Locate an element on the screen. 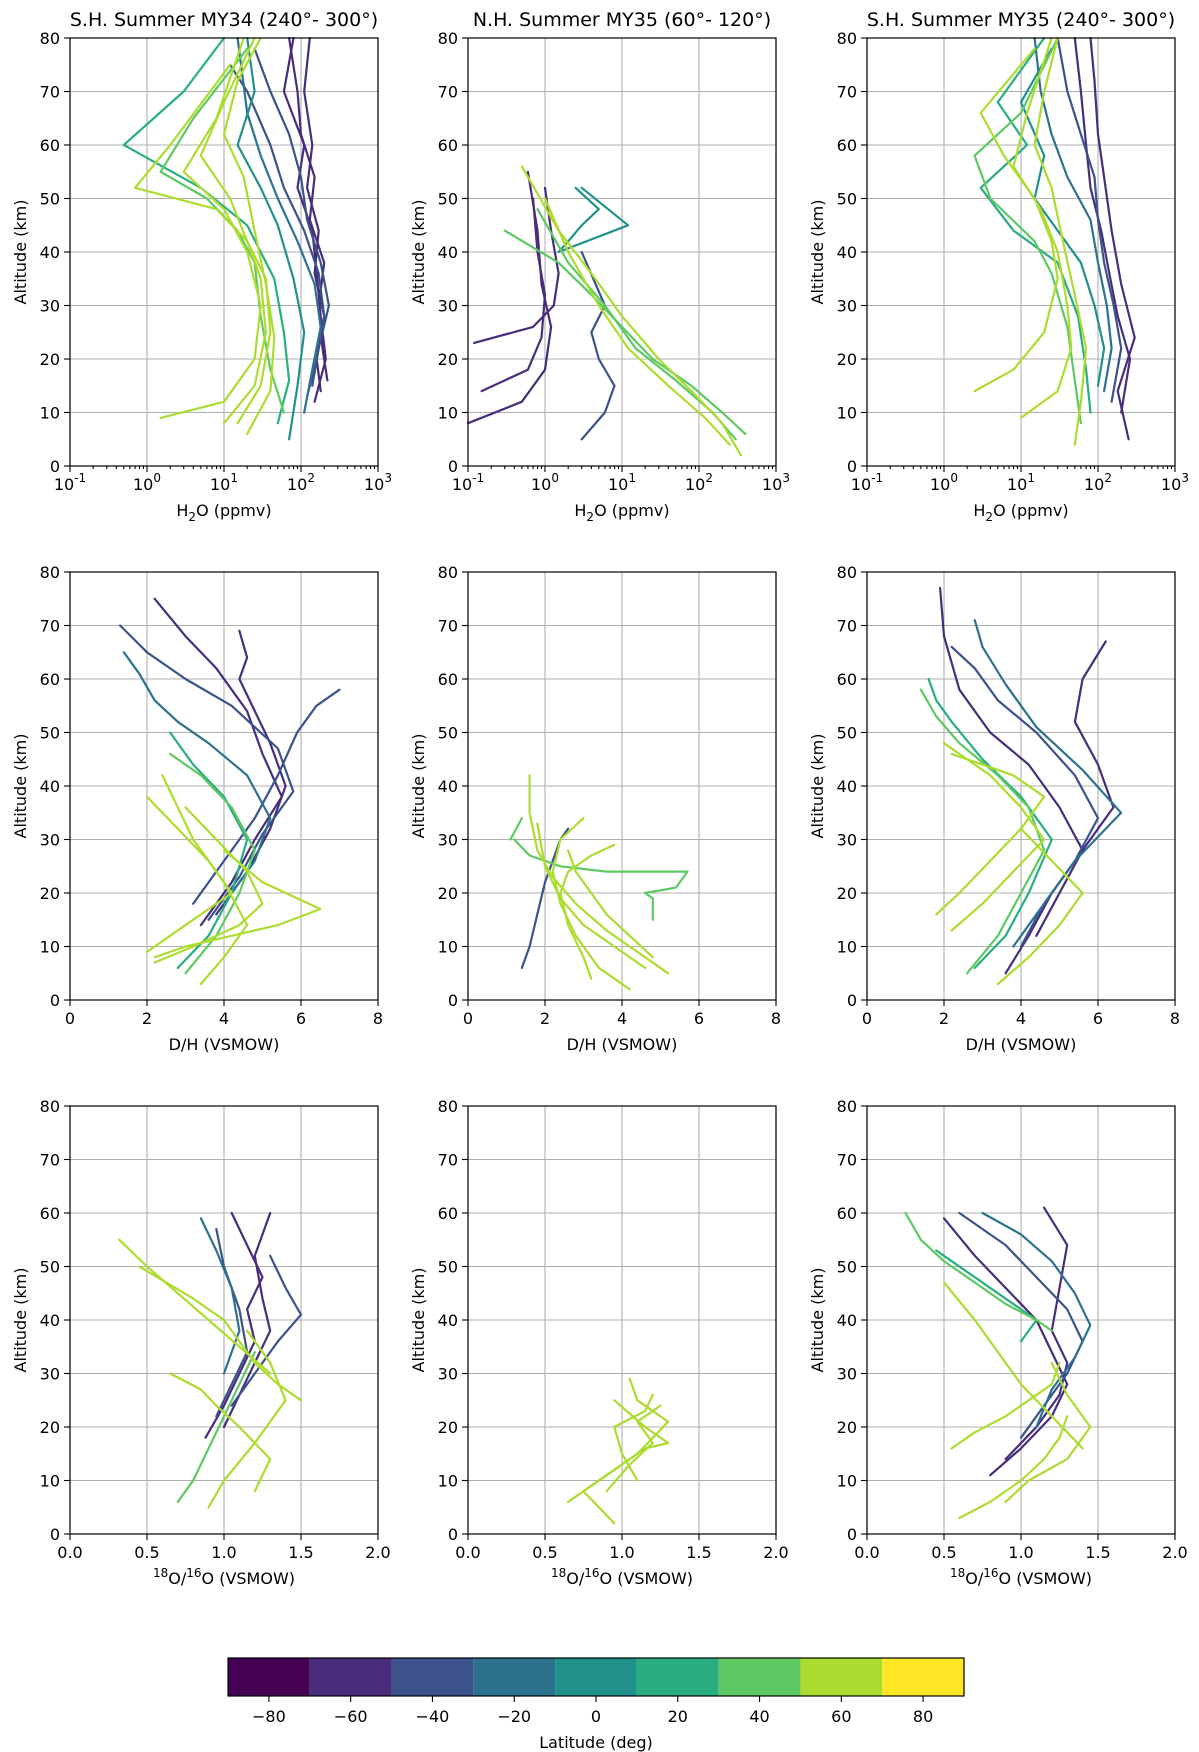 This screenshot has height=1752, width=1199. colorbar-tick-label: 20 is located at coordinates (678, 1716).